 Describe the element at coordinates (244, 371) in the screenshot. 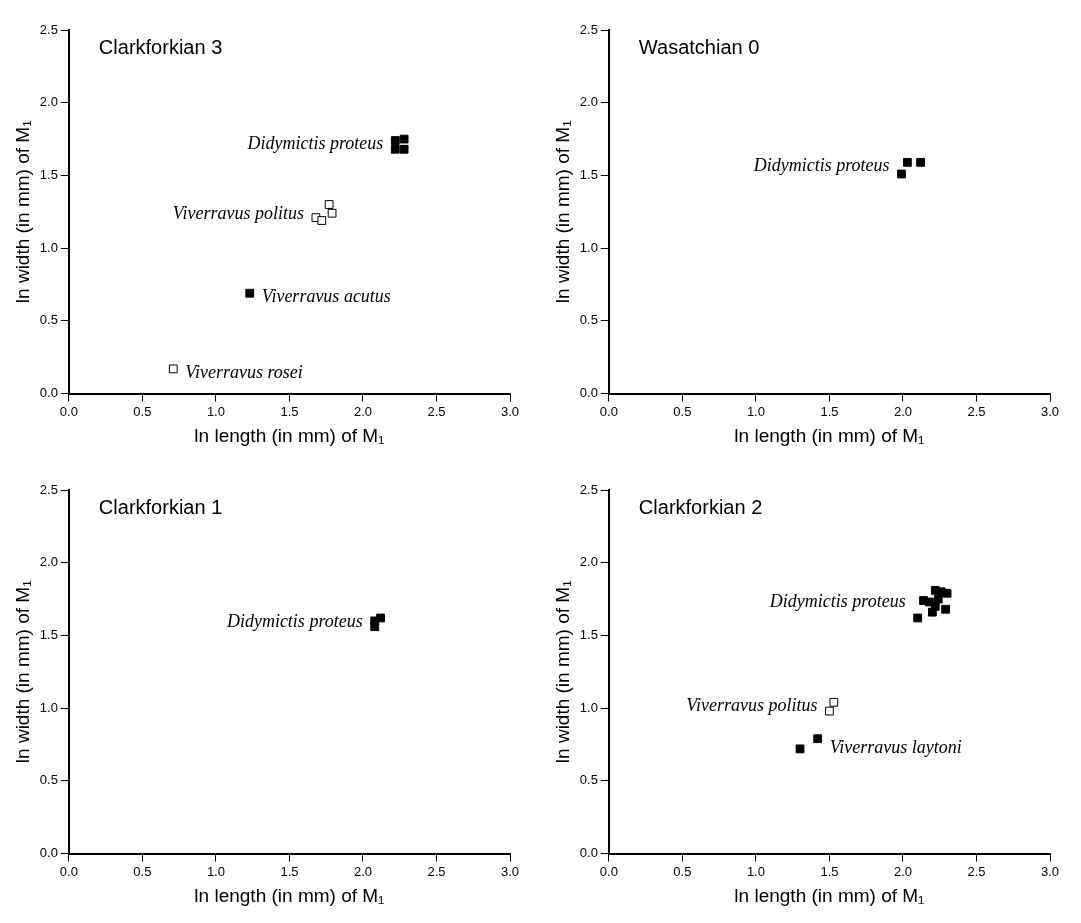

I see `series-label: Viverravus rosei` at that location.